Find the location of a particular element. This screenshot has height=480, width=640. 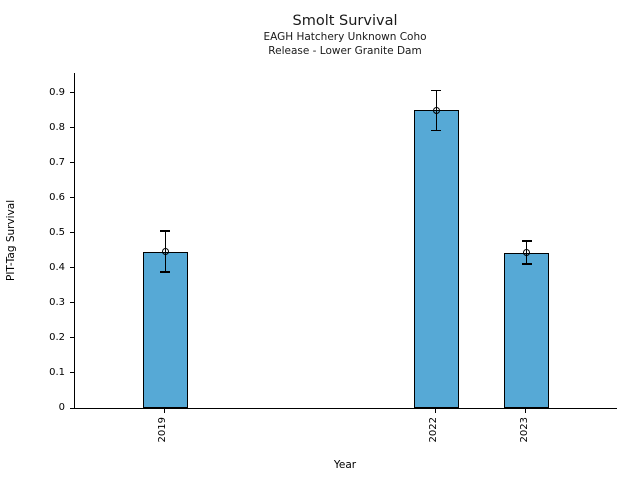

x-tick-label: 2023 is located at coordinates (524, 430).